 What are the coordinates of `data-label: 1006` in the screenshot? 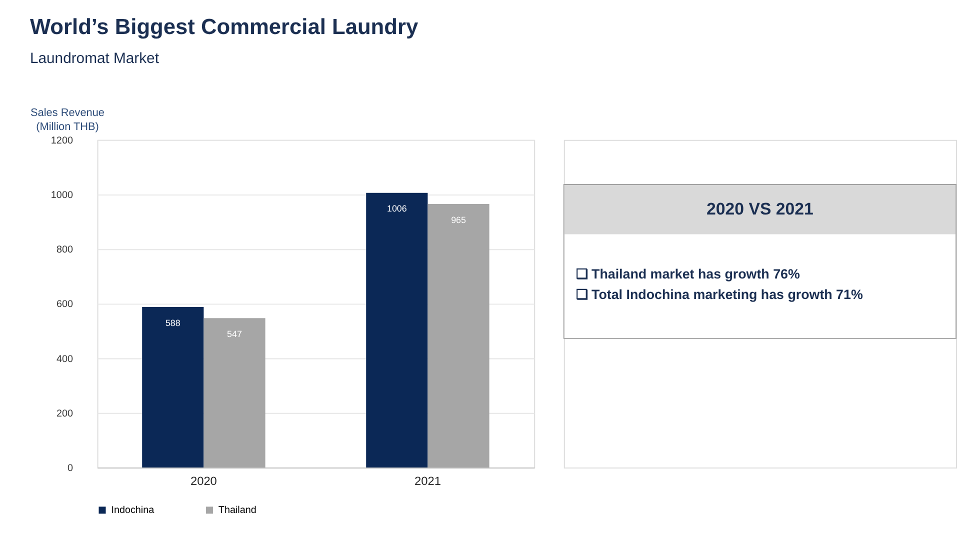 It's located at (396, 209).